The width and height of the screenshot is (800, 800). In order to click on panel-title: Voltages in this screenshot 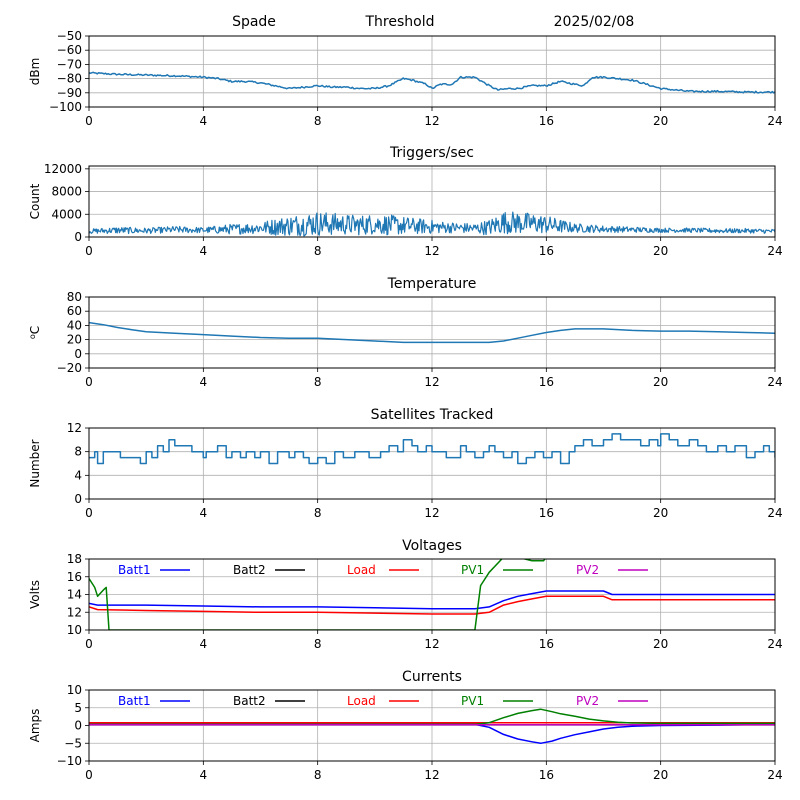, I will do `click(432, 546)`.